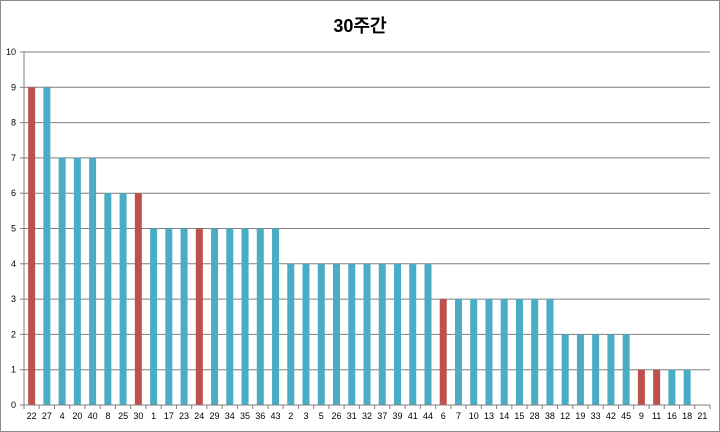 This screenshot has width=720, height=432. What do you see at coordinates (13, 123) in the screenshot?
I see `y-tick-label: 8` at bounding box center [13, 123].